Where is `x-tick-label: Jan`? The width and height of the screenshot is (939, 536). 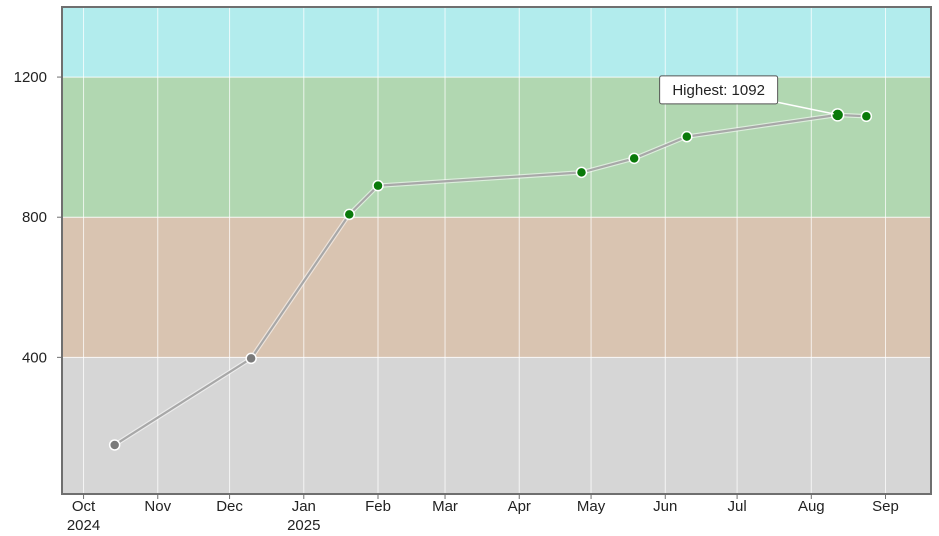
x-tick-label: Jan is located at coordinates (304, 506).